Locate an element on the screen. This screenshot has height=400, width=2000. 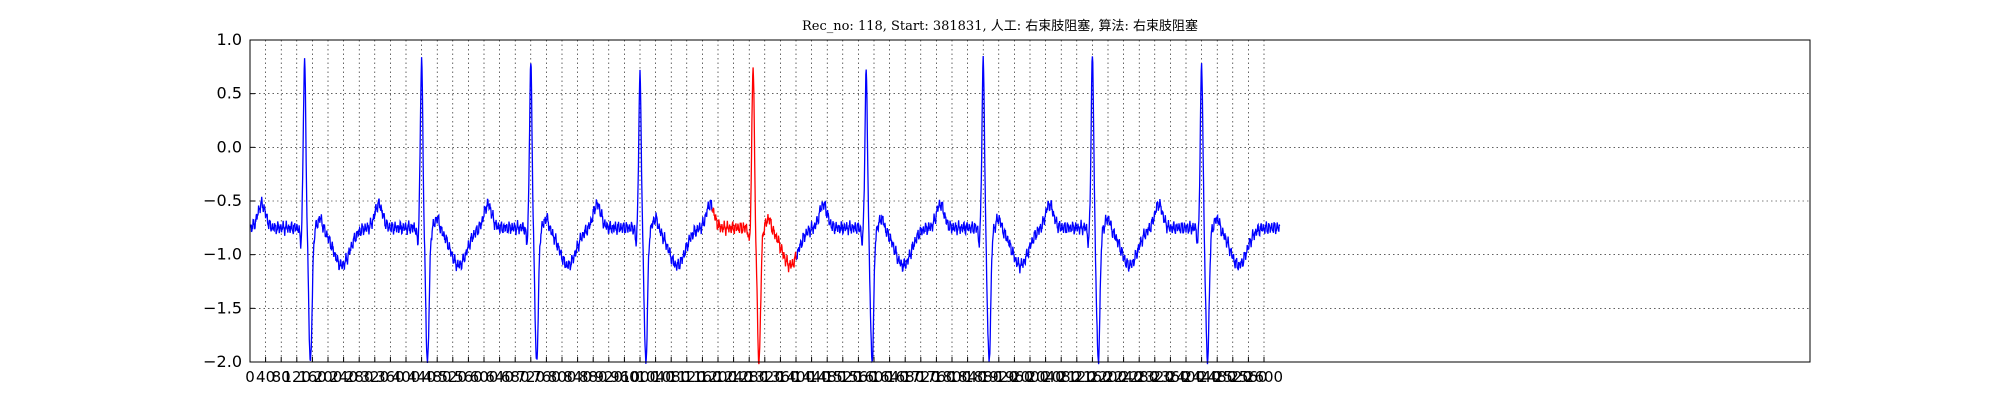
x-tick-label: 640 is located at coordinates (499, 377).